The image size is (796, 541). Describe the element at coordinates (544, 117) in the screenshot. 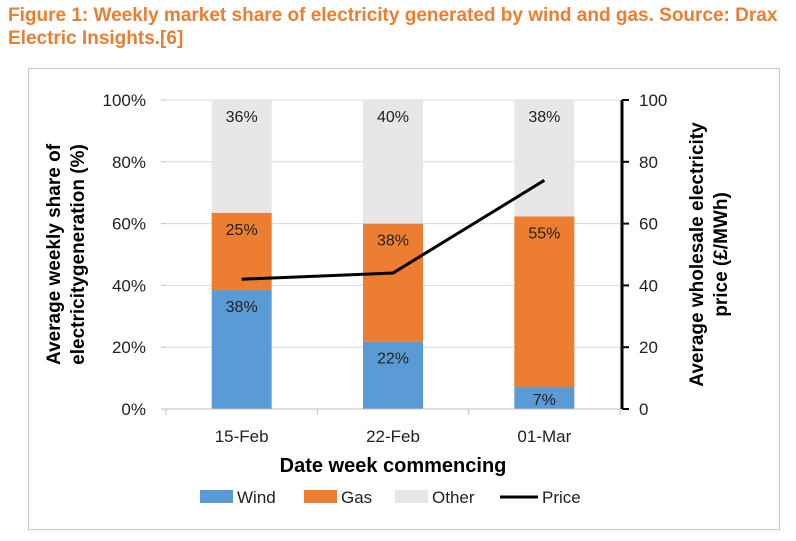

I see `data-label-other: 38%` at that location.